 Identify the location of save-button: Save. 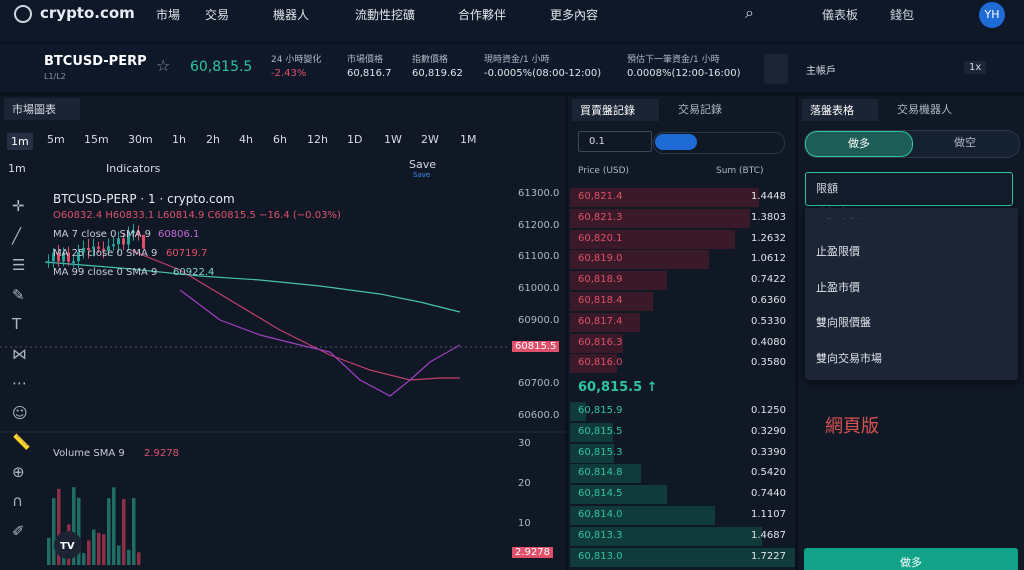
(423, 164).